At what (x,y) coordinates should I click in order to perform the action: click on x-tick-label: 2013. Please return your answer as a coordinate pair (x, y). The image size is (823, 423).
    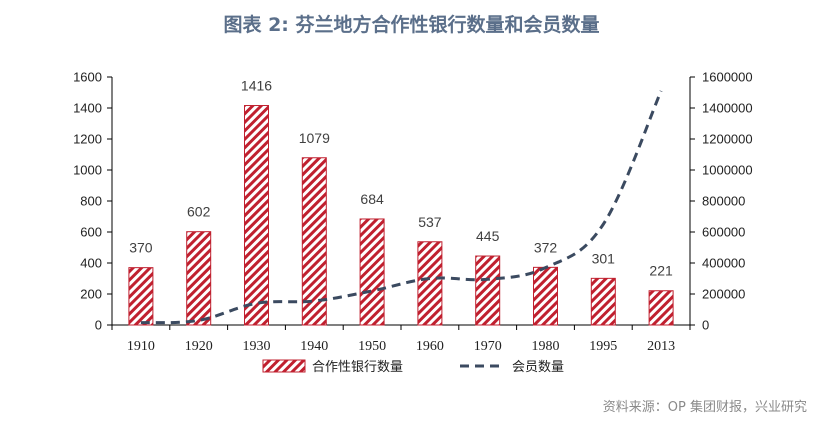
    Looking at the image, I should click on (661, 346).